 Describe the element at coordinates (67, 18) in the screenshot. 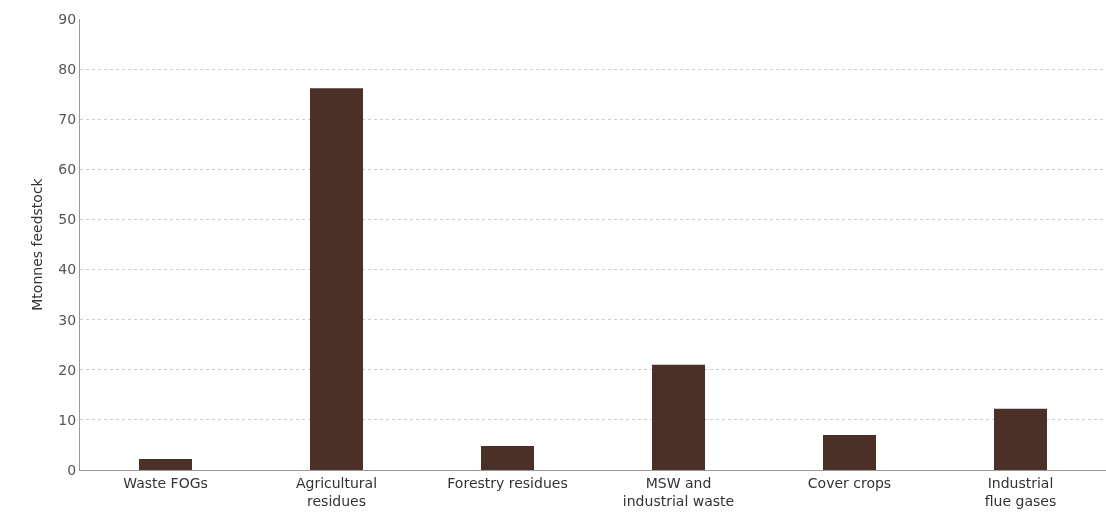

I see `y-tick-label: 90` at that location.